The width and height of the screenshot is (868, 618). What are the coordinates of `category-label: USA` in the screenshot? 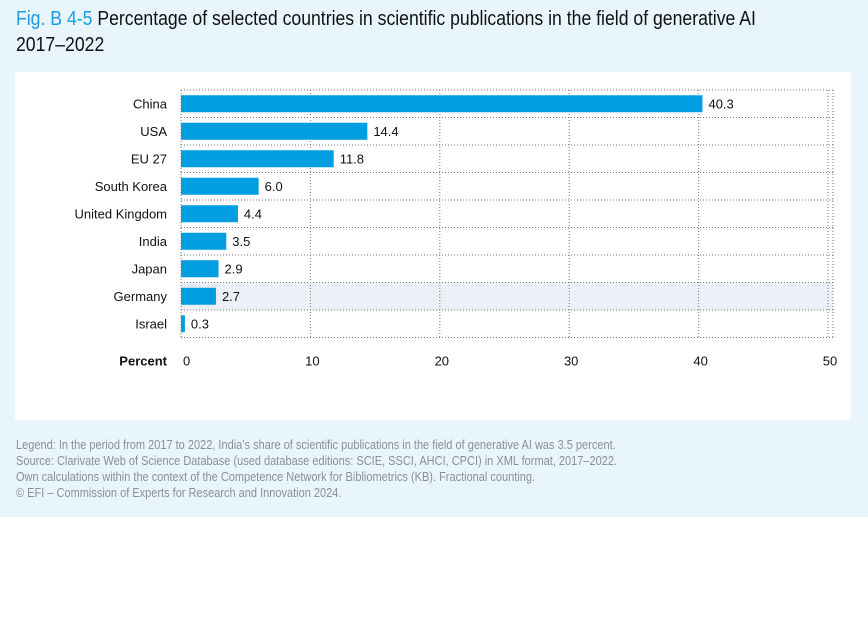 It's located at (153, 131).